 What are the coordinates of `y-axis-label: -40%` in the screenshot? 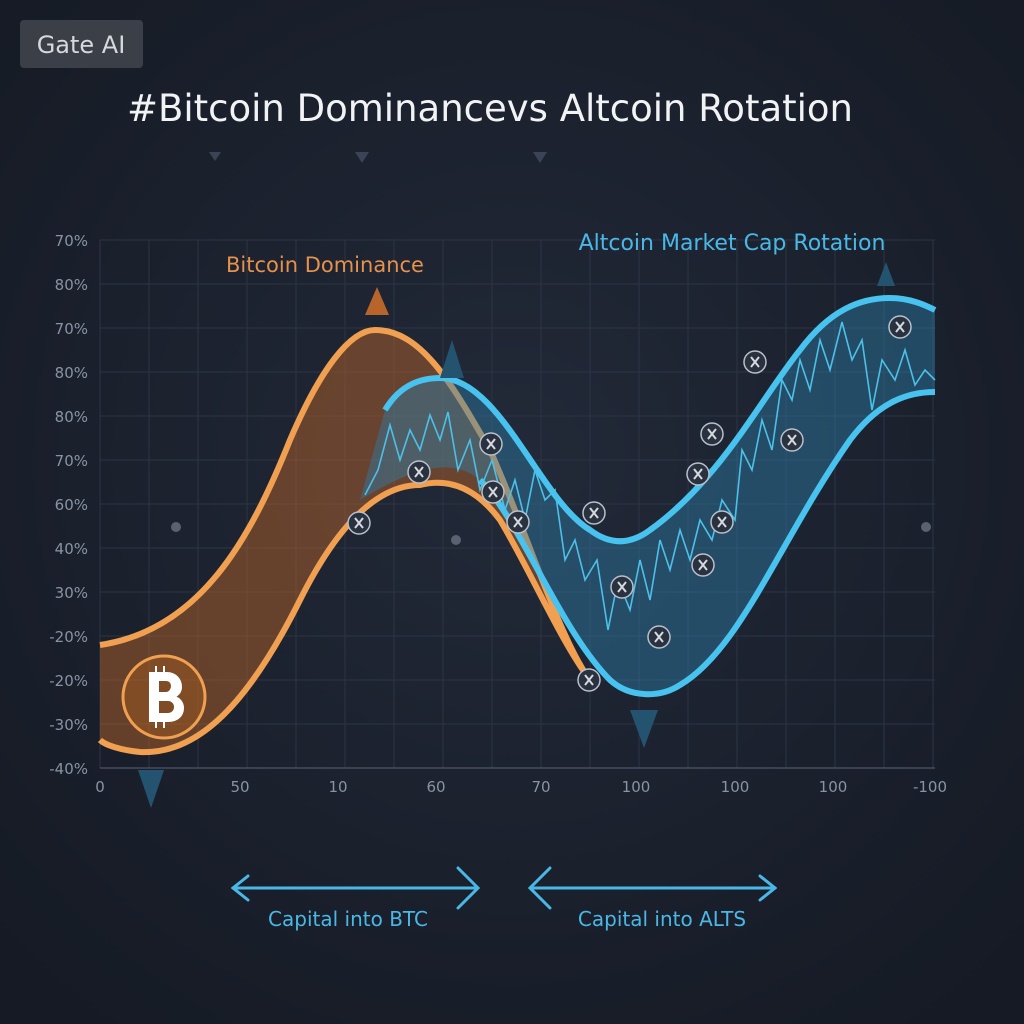 It's located at (68, 769).